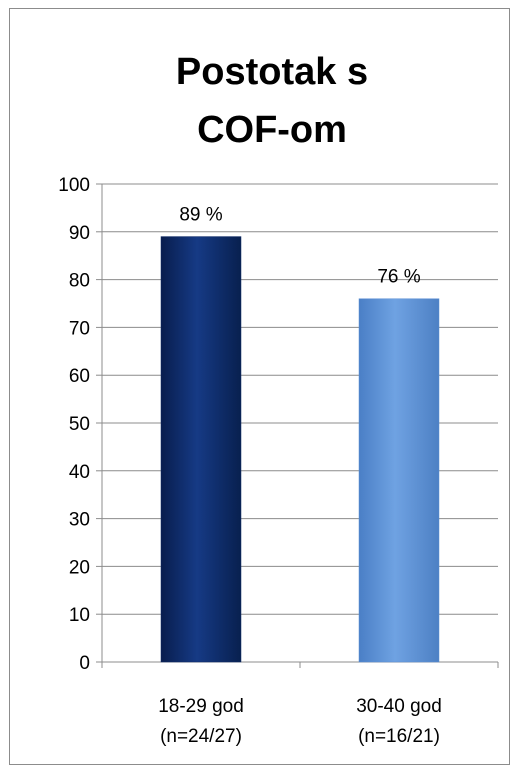  Describe the element at coordinates (201, 736) in the screenshot. I see `x-tick-label: (n=24/27)` at that location.